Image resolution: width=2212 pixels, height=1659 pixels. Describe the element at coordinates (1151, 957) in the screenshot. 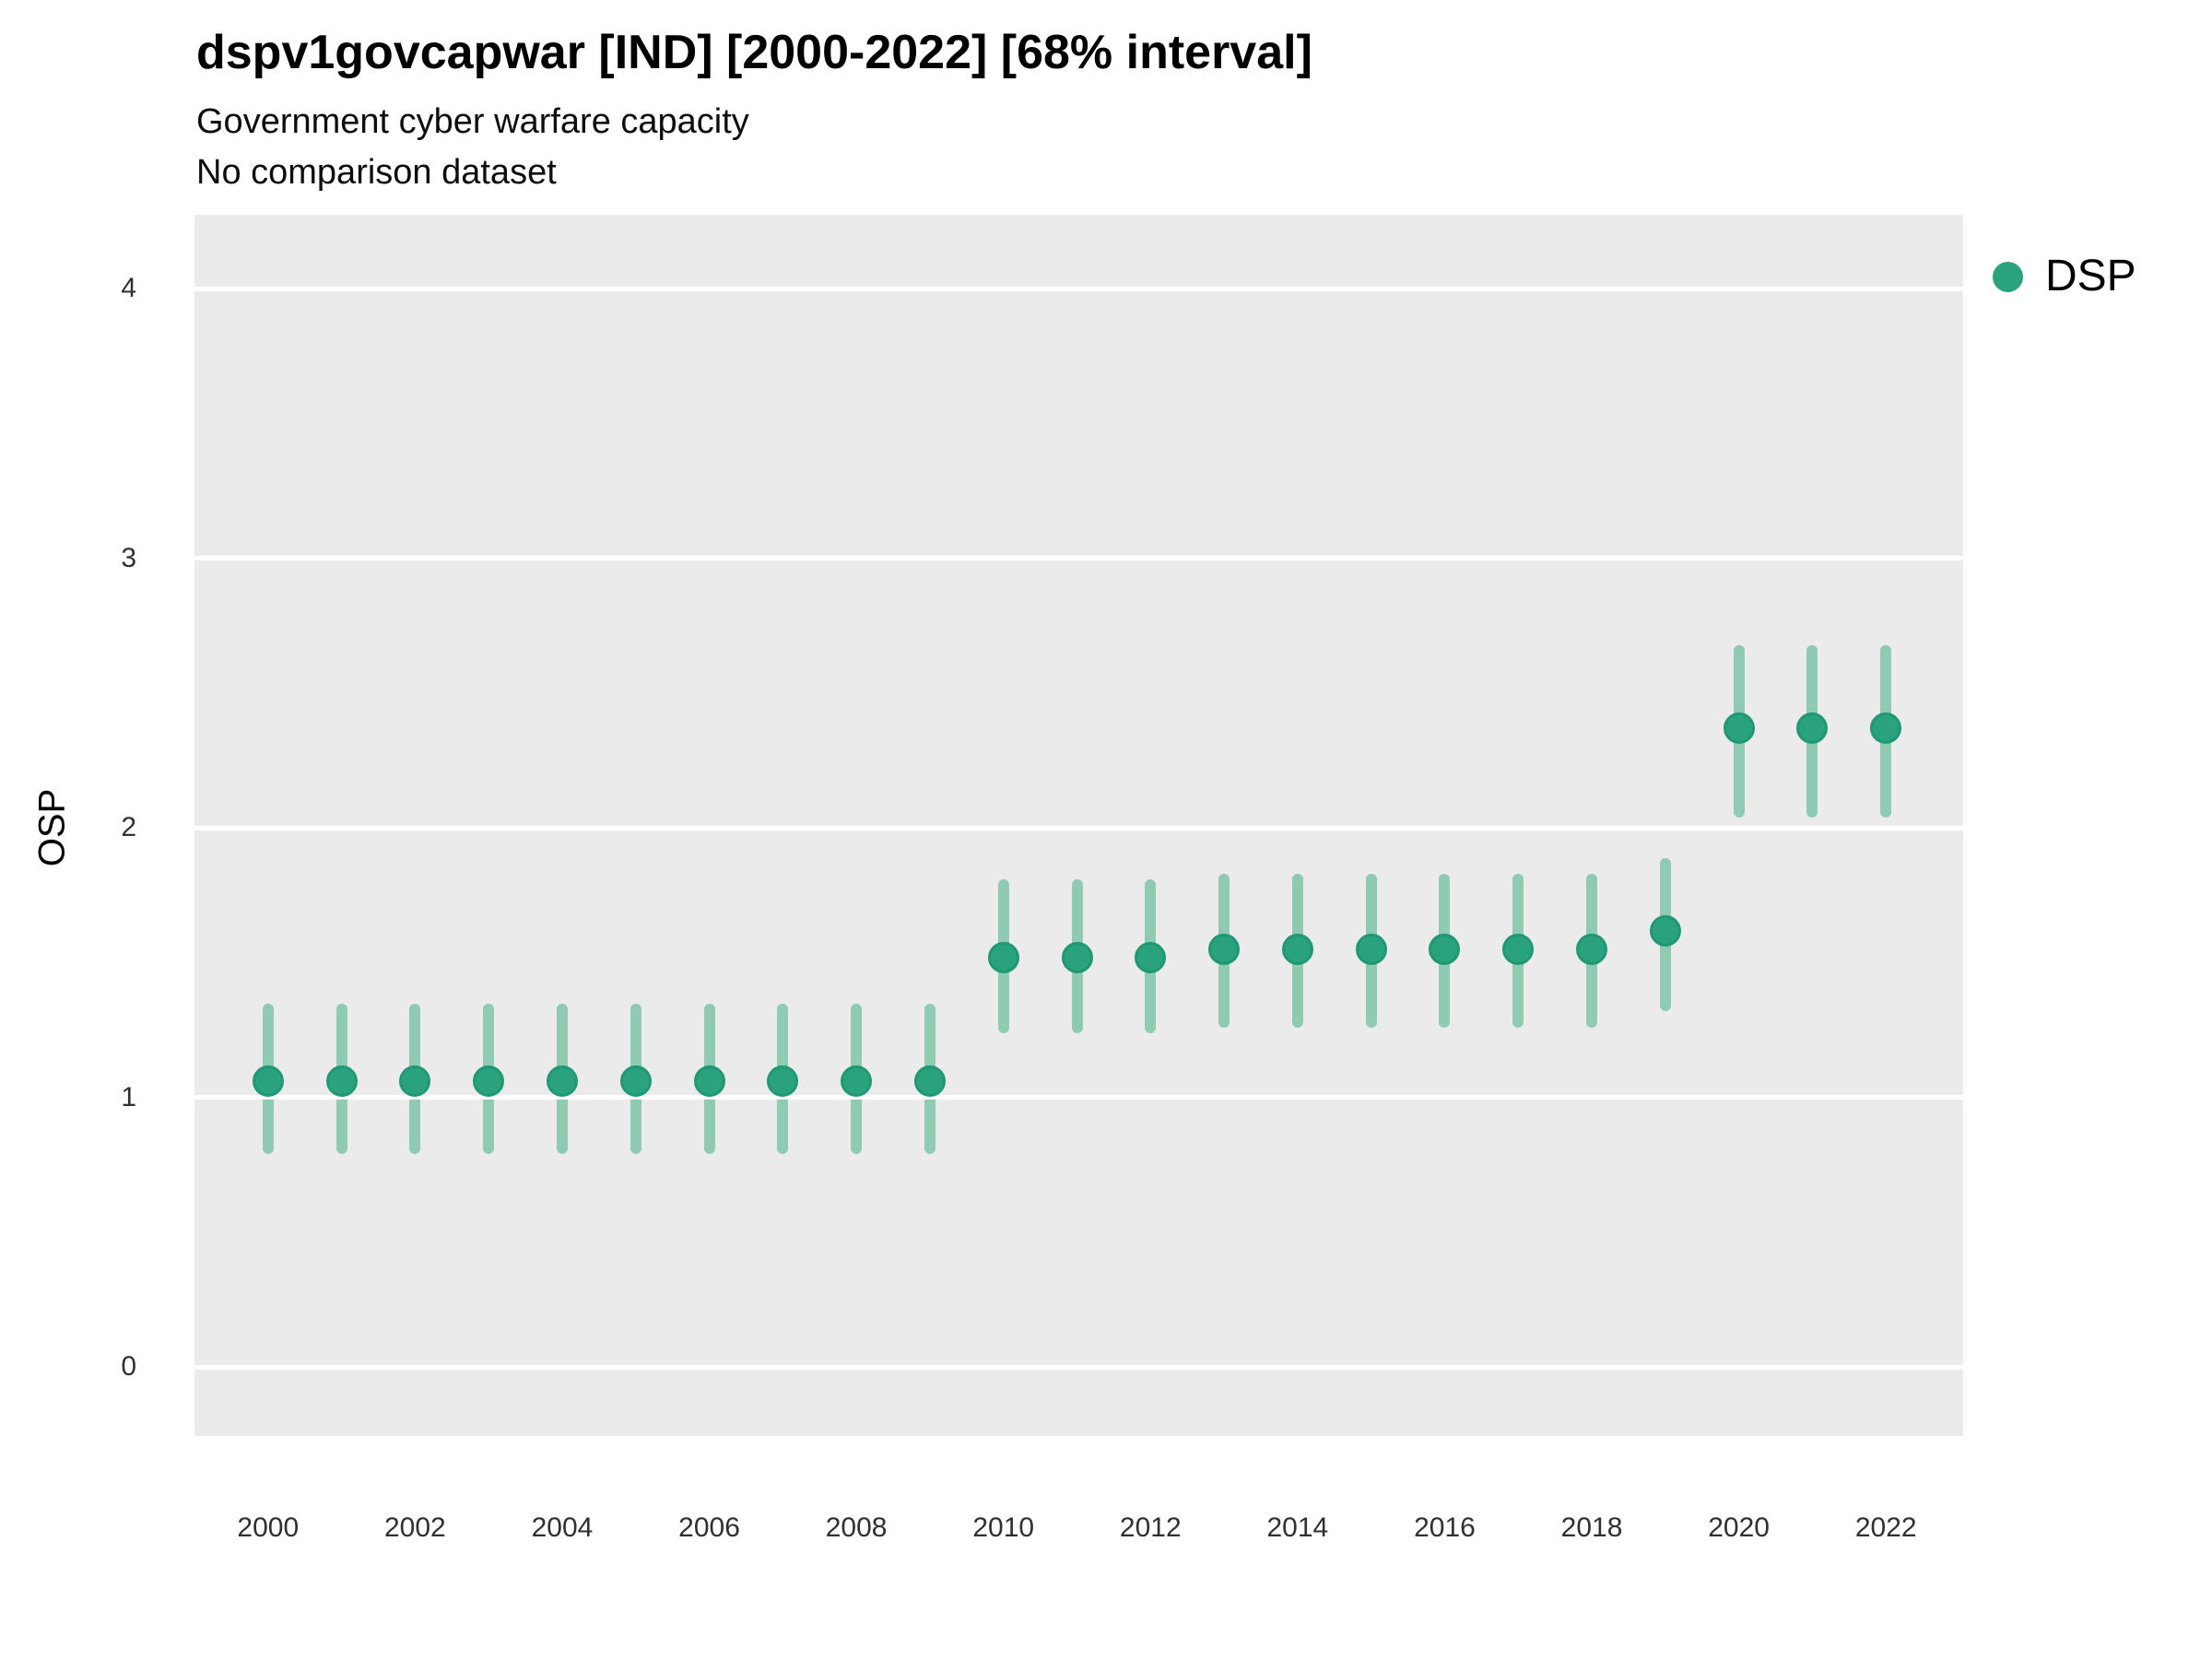

I see `data-point-2012` at that location.